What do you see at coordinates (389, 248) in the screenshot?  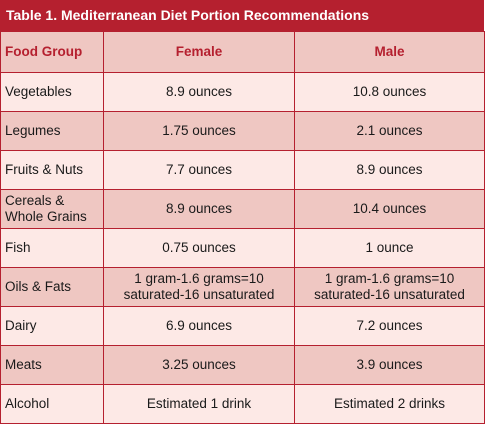 I see `male-cell: 1 ounce` at bounding box center [389, 248].